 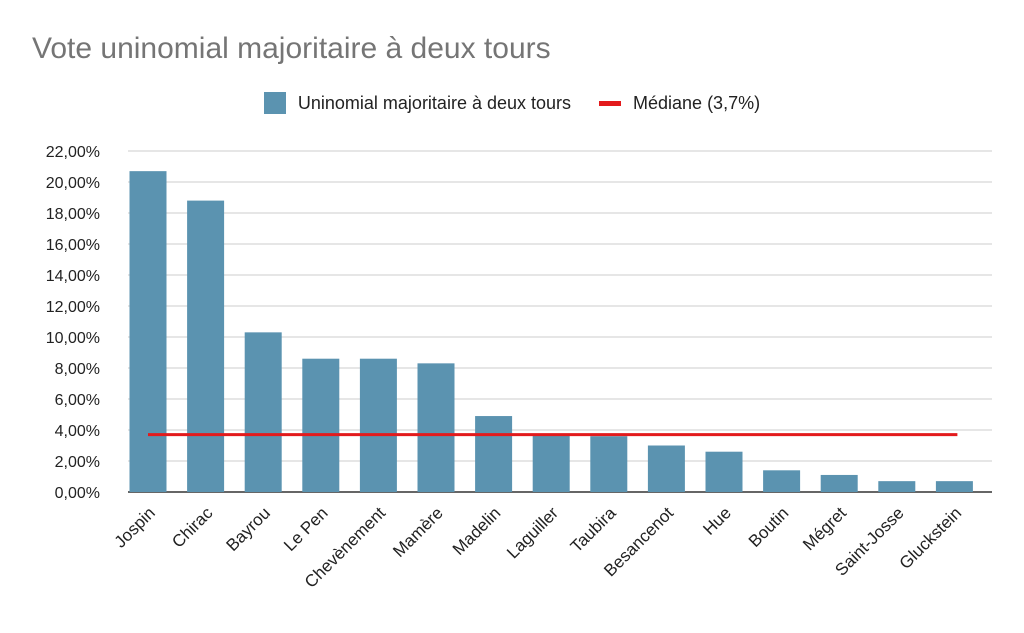 I want to click on bar-laguiller, so click(x=551, y=463).